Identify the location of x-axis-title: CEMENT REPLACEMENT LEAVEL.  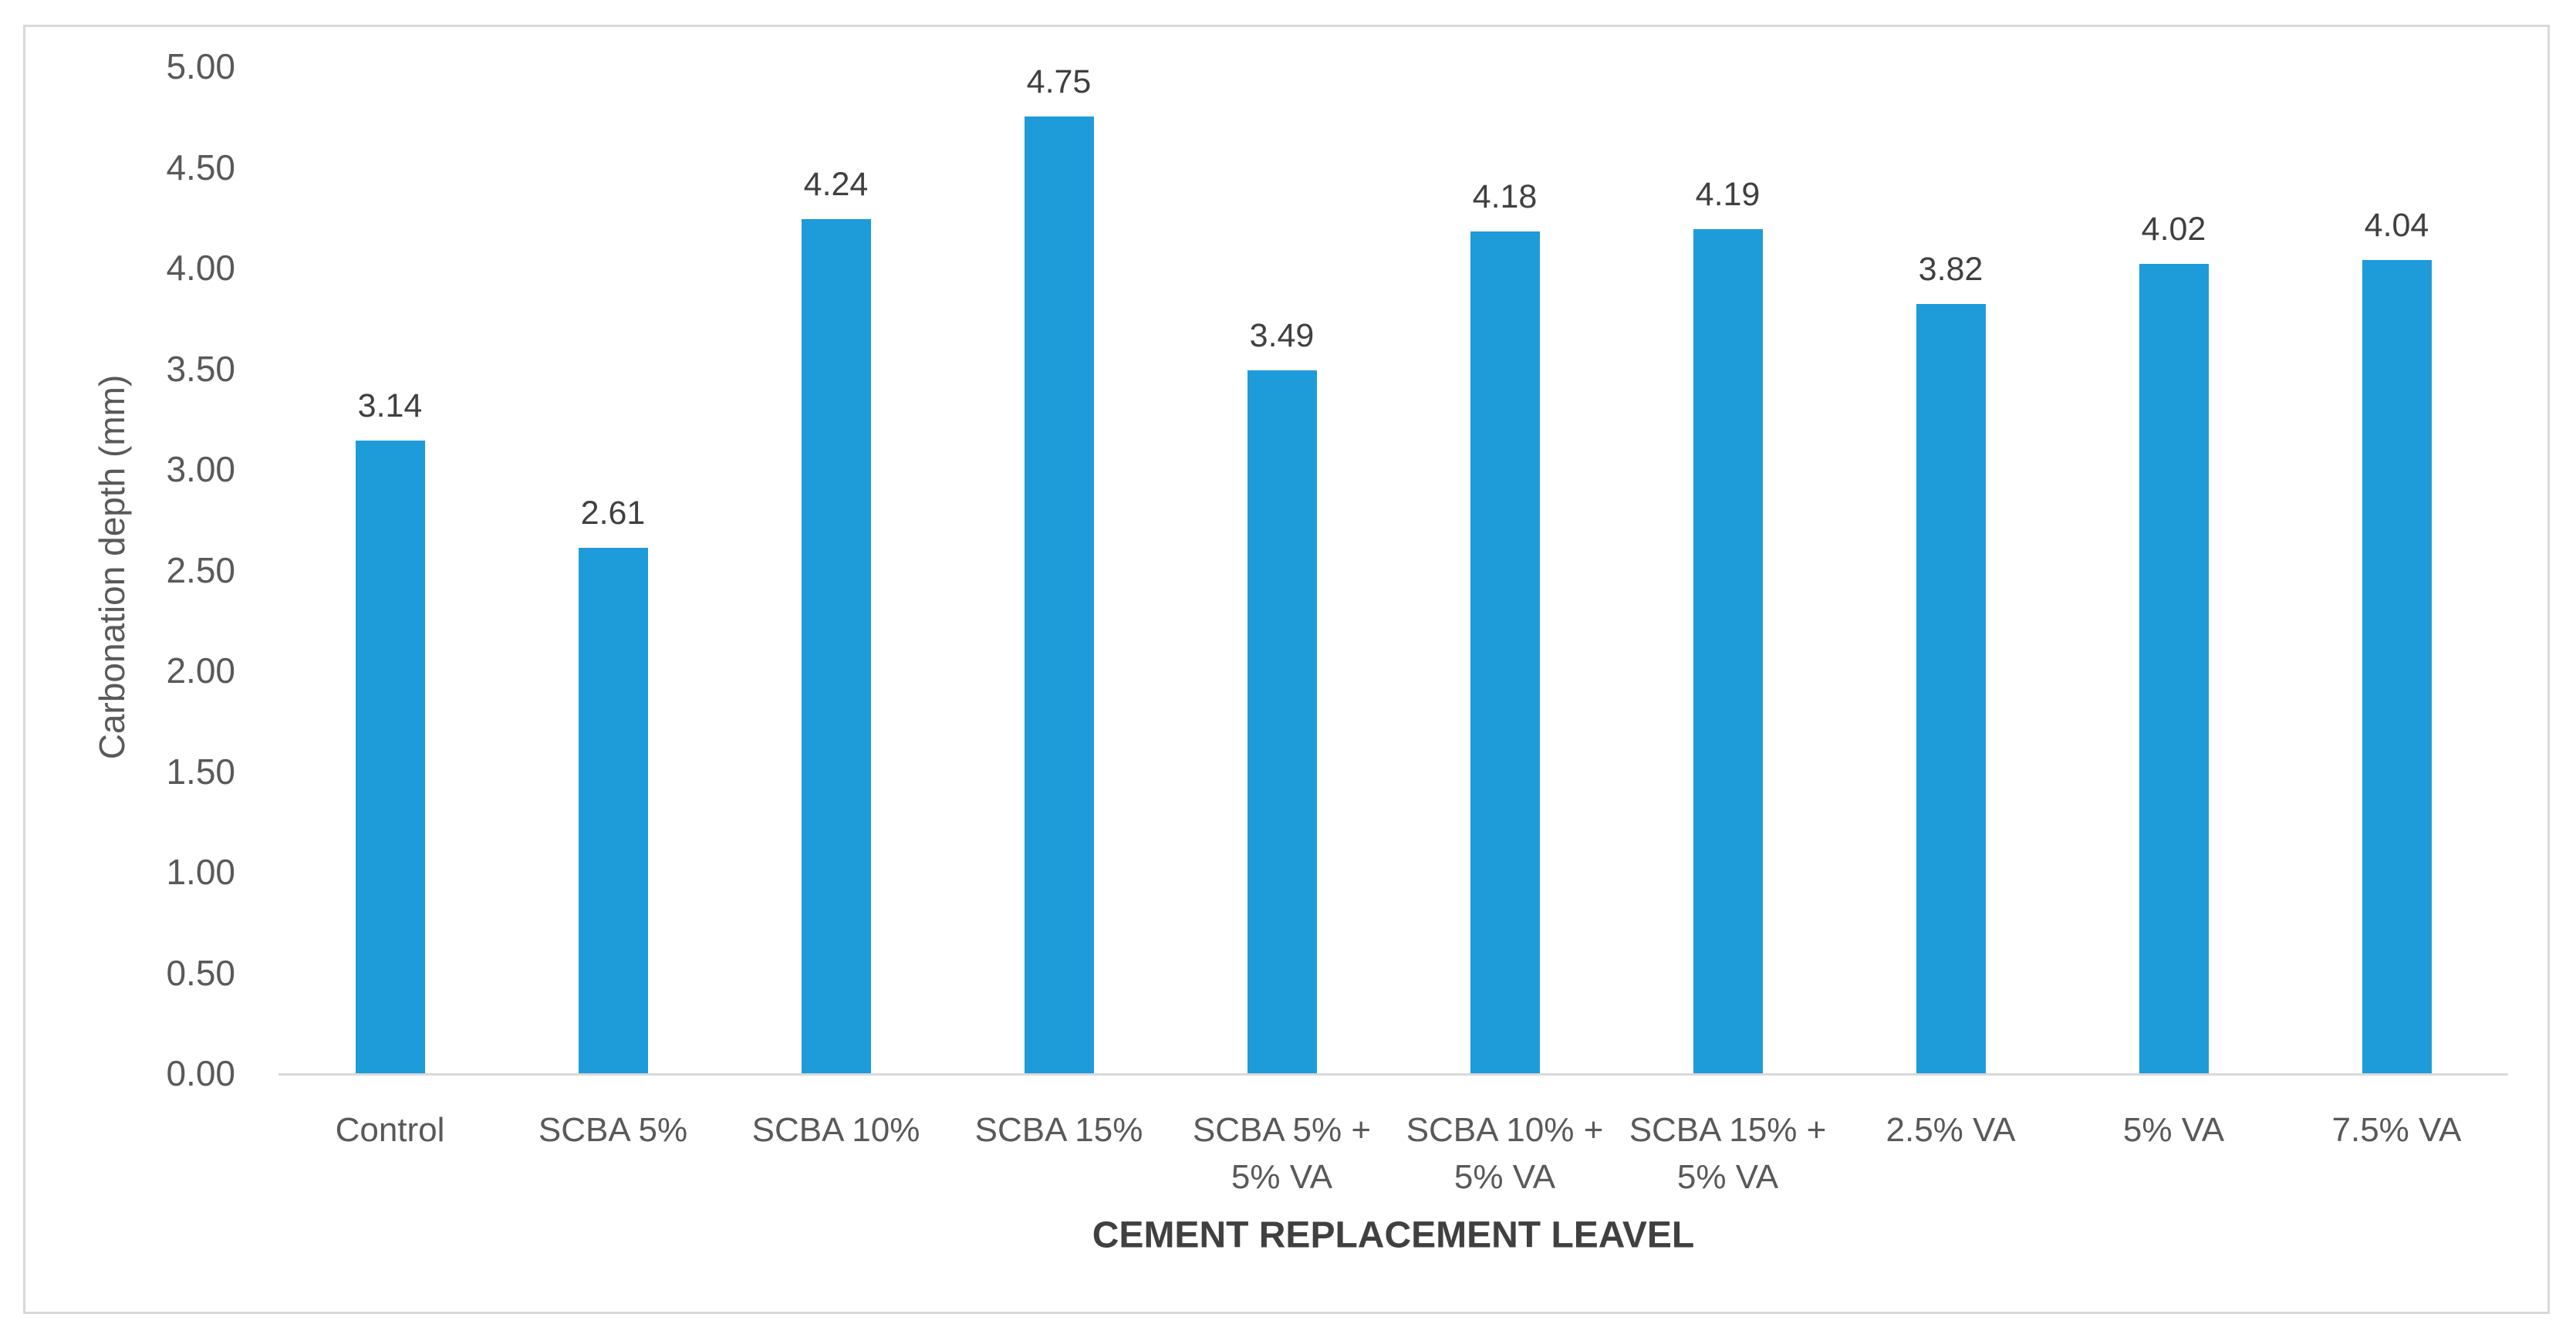
(1394, 1235).